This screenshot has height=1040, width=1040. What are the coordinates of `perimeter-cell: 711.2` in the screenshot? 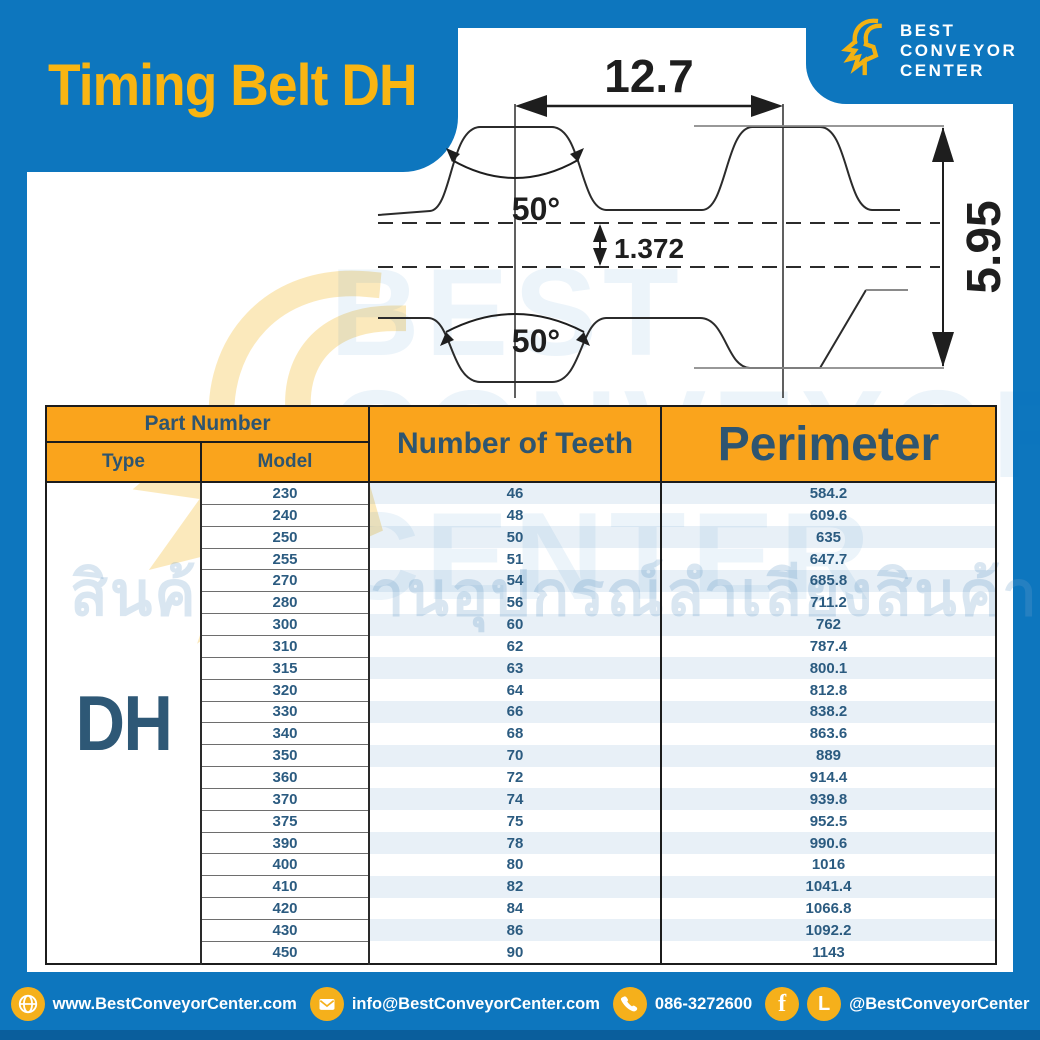 It's located at (828, 603).